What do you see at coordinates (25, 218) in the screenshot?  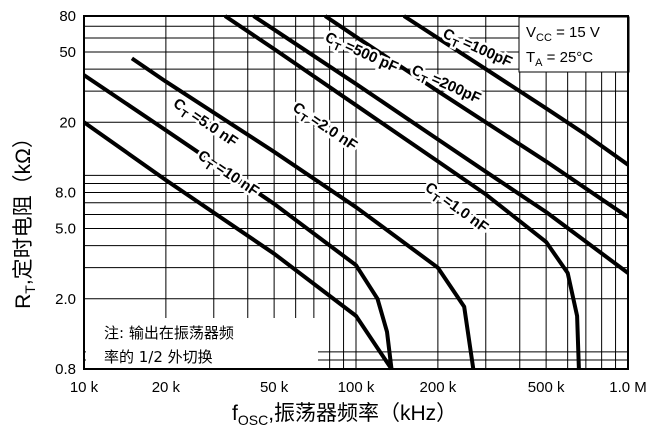 I see `y-axis-title: RT,定时电阻（kΩ）` at bounding box center [25, 218].